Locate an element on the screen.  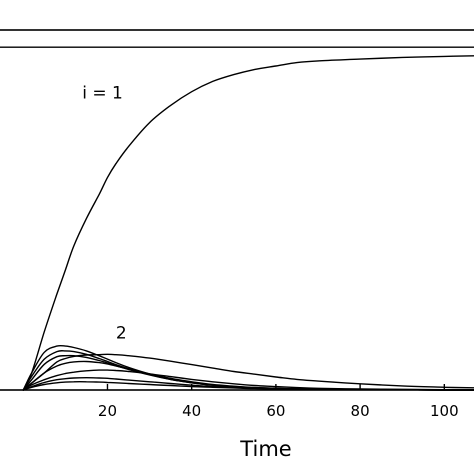
x-tick-label-60: 60 is located at coordinates (275, 411).